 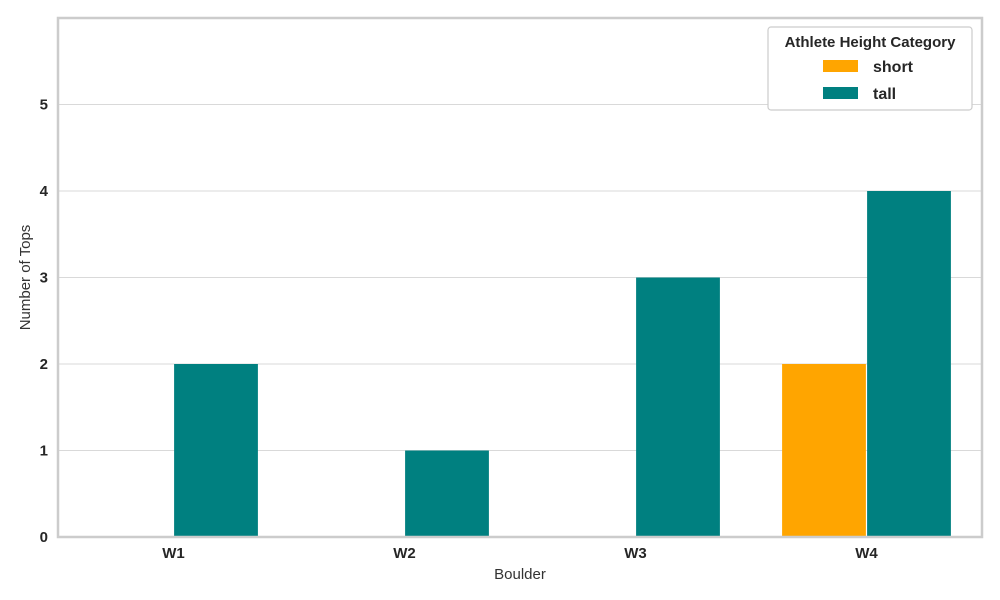 I want to click on bar-tall-W3, so click(x=678, y=407).